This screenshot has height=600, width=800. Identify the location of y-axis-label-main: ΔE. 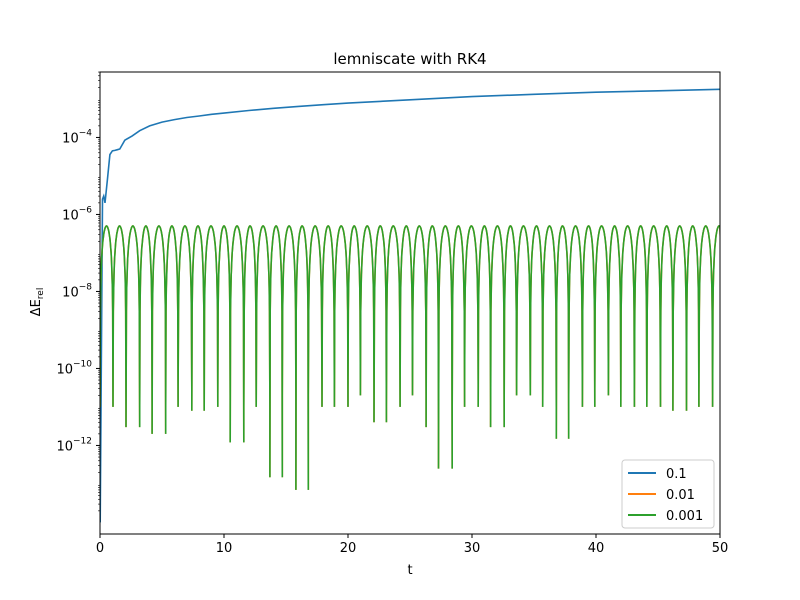
(36, 307).